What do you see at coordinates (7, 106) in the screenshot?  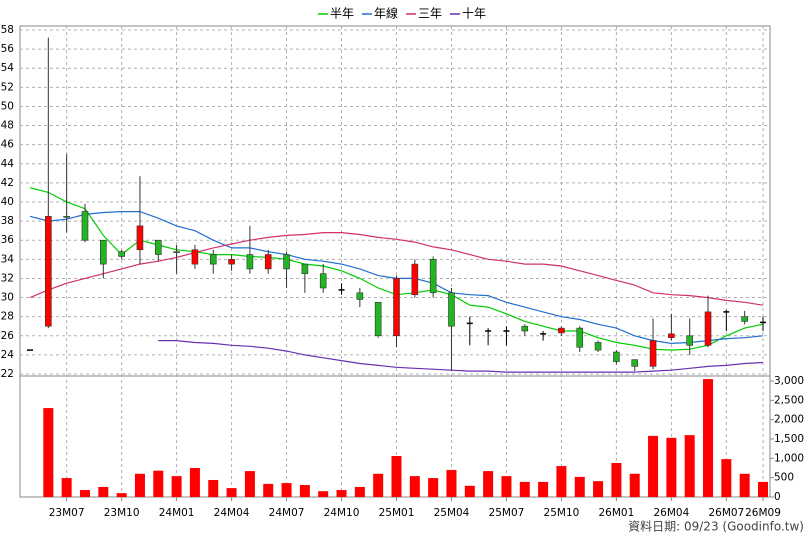 I see `y-tick-label: 50` at bounding box center [7, 106].